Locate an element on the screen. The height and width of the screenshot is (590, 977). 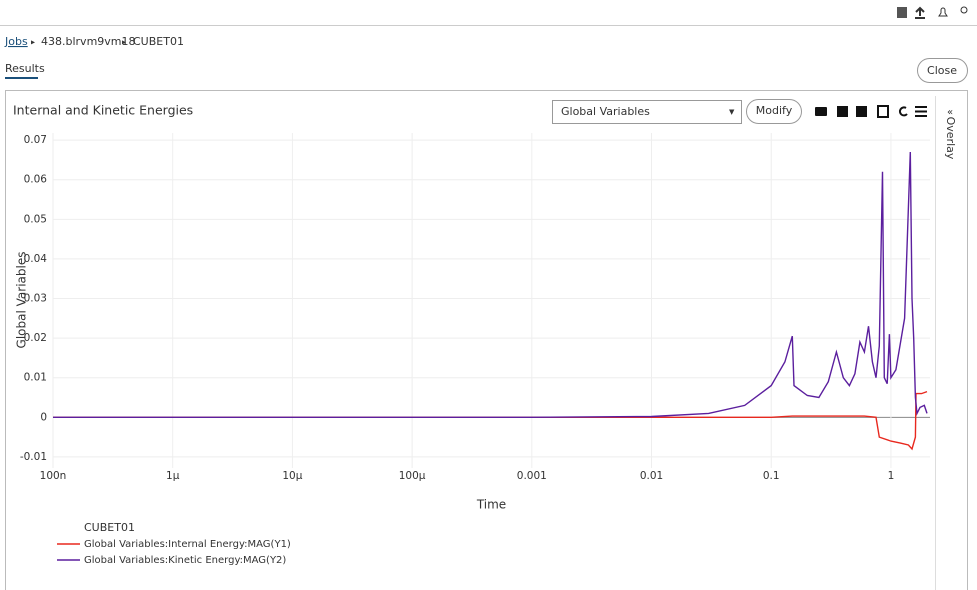
zoom-in-icon is located at coordinates (842, 111).